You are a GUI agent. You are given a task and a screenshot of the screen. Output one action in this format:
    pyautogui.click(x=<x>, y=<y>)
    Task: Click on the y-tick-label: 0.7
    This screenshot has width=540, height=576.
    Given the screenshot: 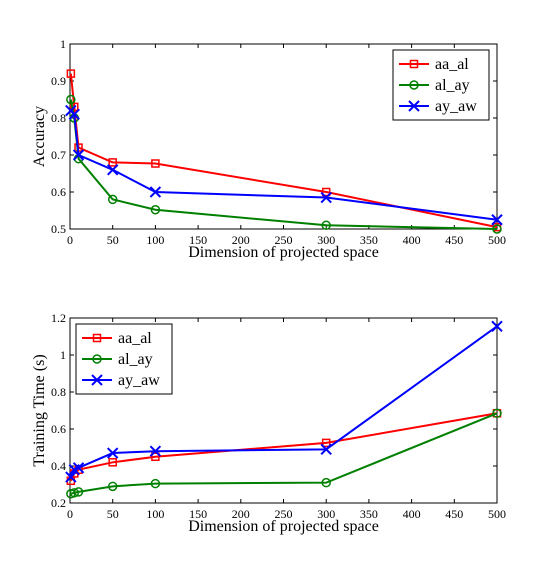 What is the action you would take?
    pyautogui.click(x=58, y=155)
    